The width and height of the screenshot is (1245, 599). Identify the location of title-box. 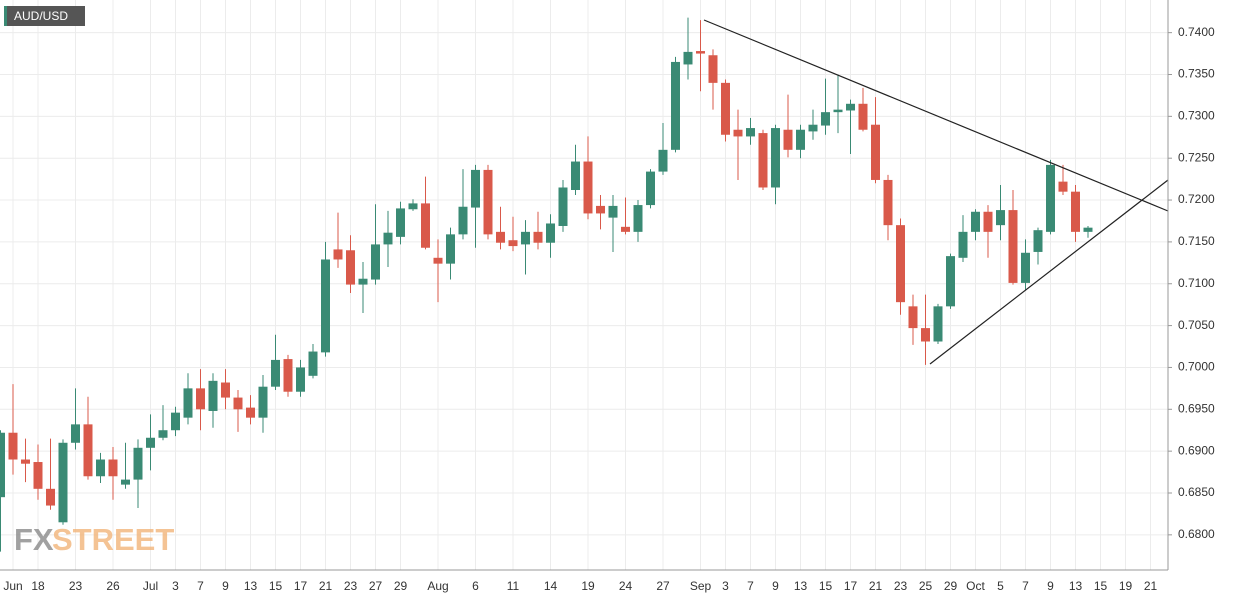
(44, 16).